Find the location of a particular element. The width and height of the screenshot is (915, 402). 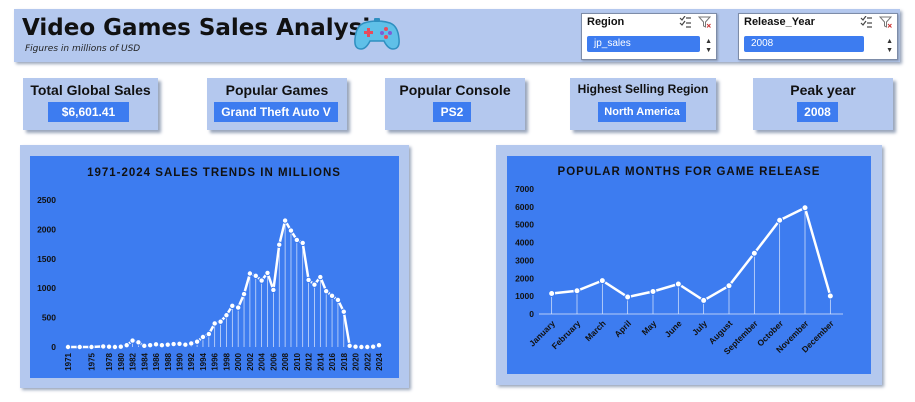

region-slicer-label: Region is located at coordinates (606, 22).